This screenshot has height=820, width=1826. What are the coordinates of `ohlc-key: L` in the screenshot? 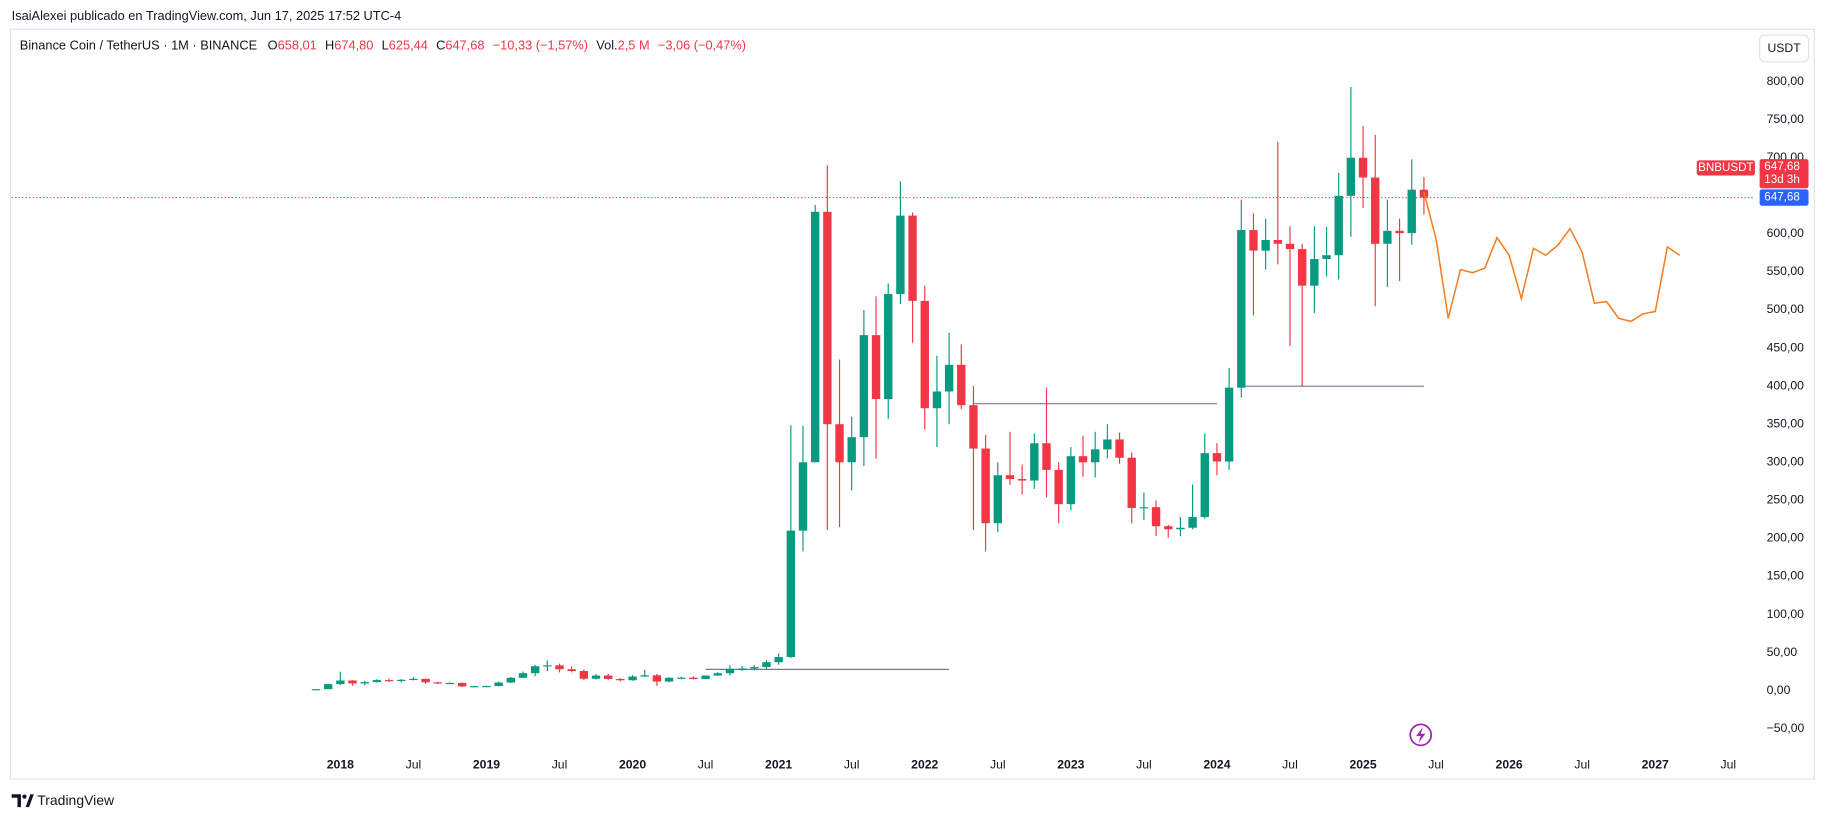 It's located at (385, 45).